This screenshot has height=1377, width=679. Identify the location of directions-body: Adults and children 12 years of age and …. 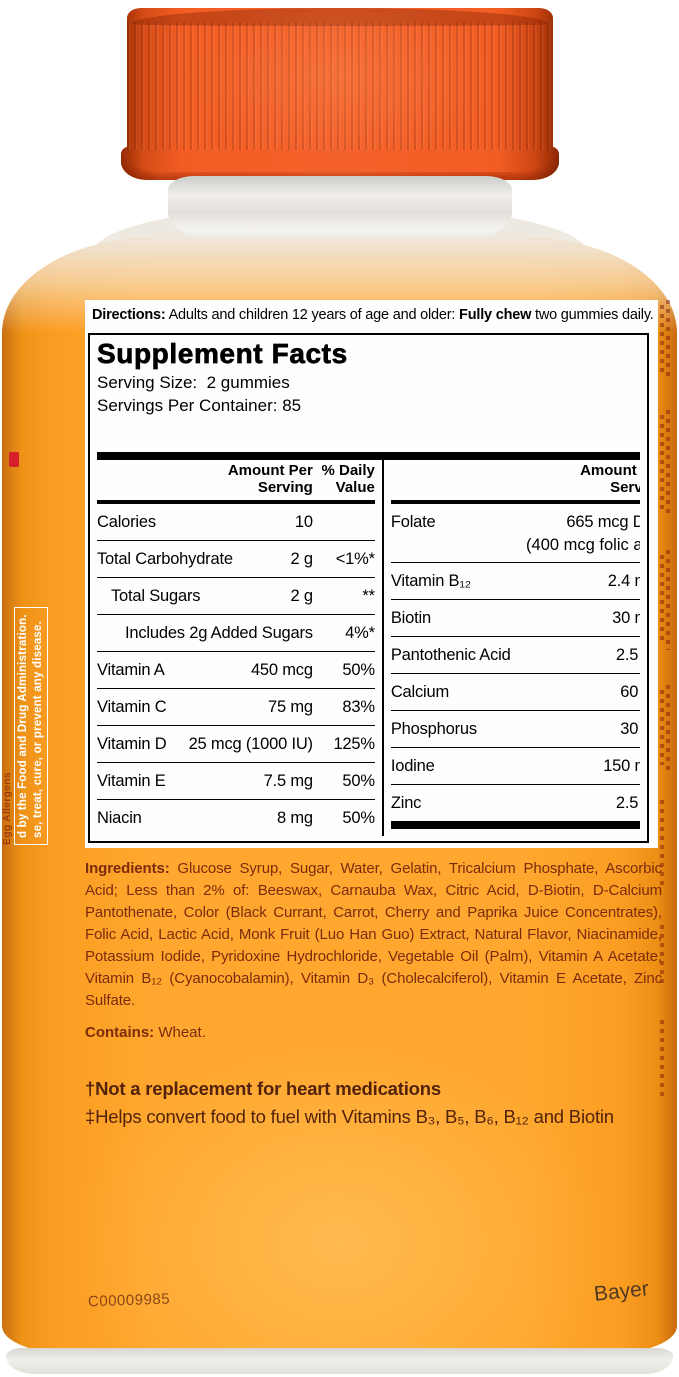
(312, 315).